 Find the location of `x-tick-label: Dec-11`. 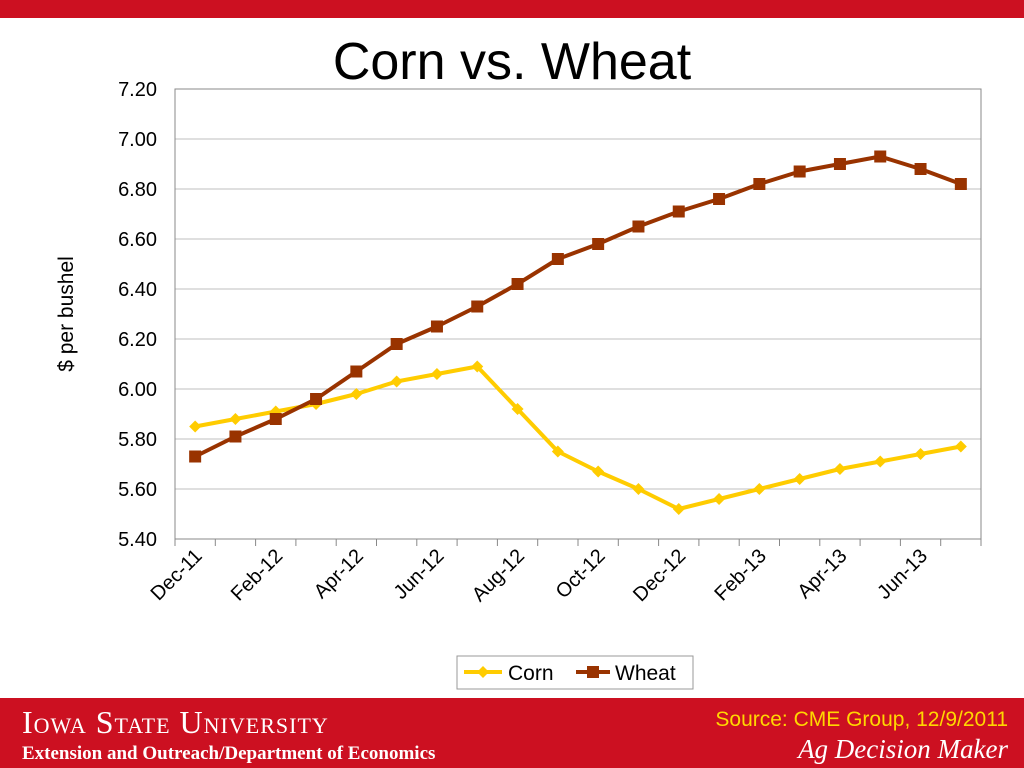

x-tick-label: Dec-11 is located at coordinates (177, 575).